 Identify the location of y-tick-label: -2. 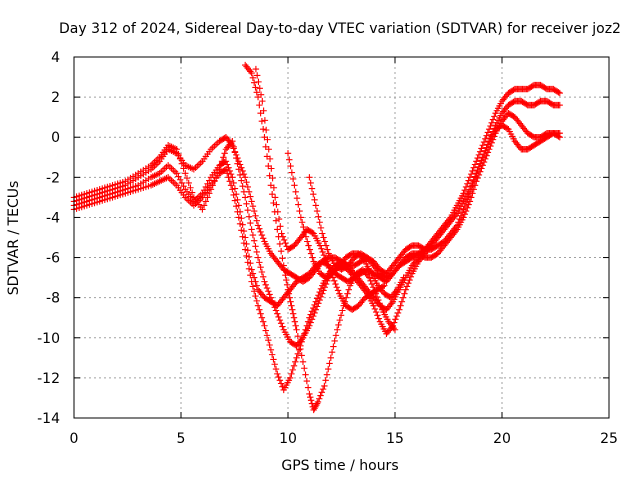
(53, 178).